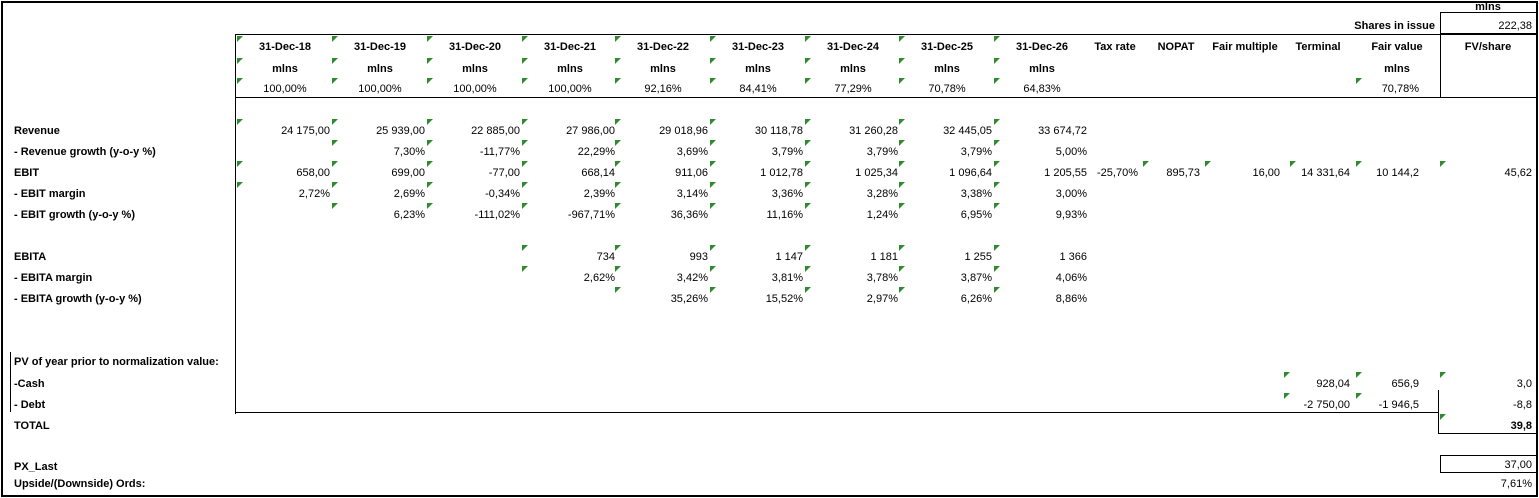  I want to click on cell-revenue-growth: 3,69%, so click(692, 152).